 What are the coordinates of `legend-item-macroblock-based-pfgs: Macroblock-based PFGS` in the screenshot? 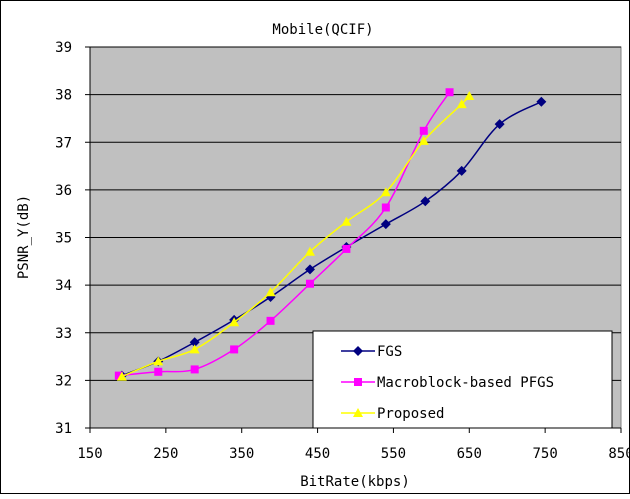 It's located at (447, 383).